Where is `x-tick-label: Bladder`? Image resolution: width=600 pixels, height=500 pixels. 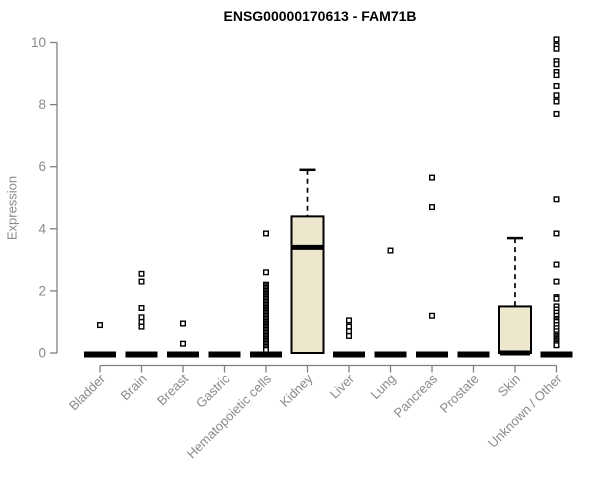 x-tick-label: Bladder is located at coordinates (87, 392).